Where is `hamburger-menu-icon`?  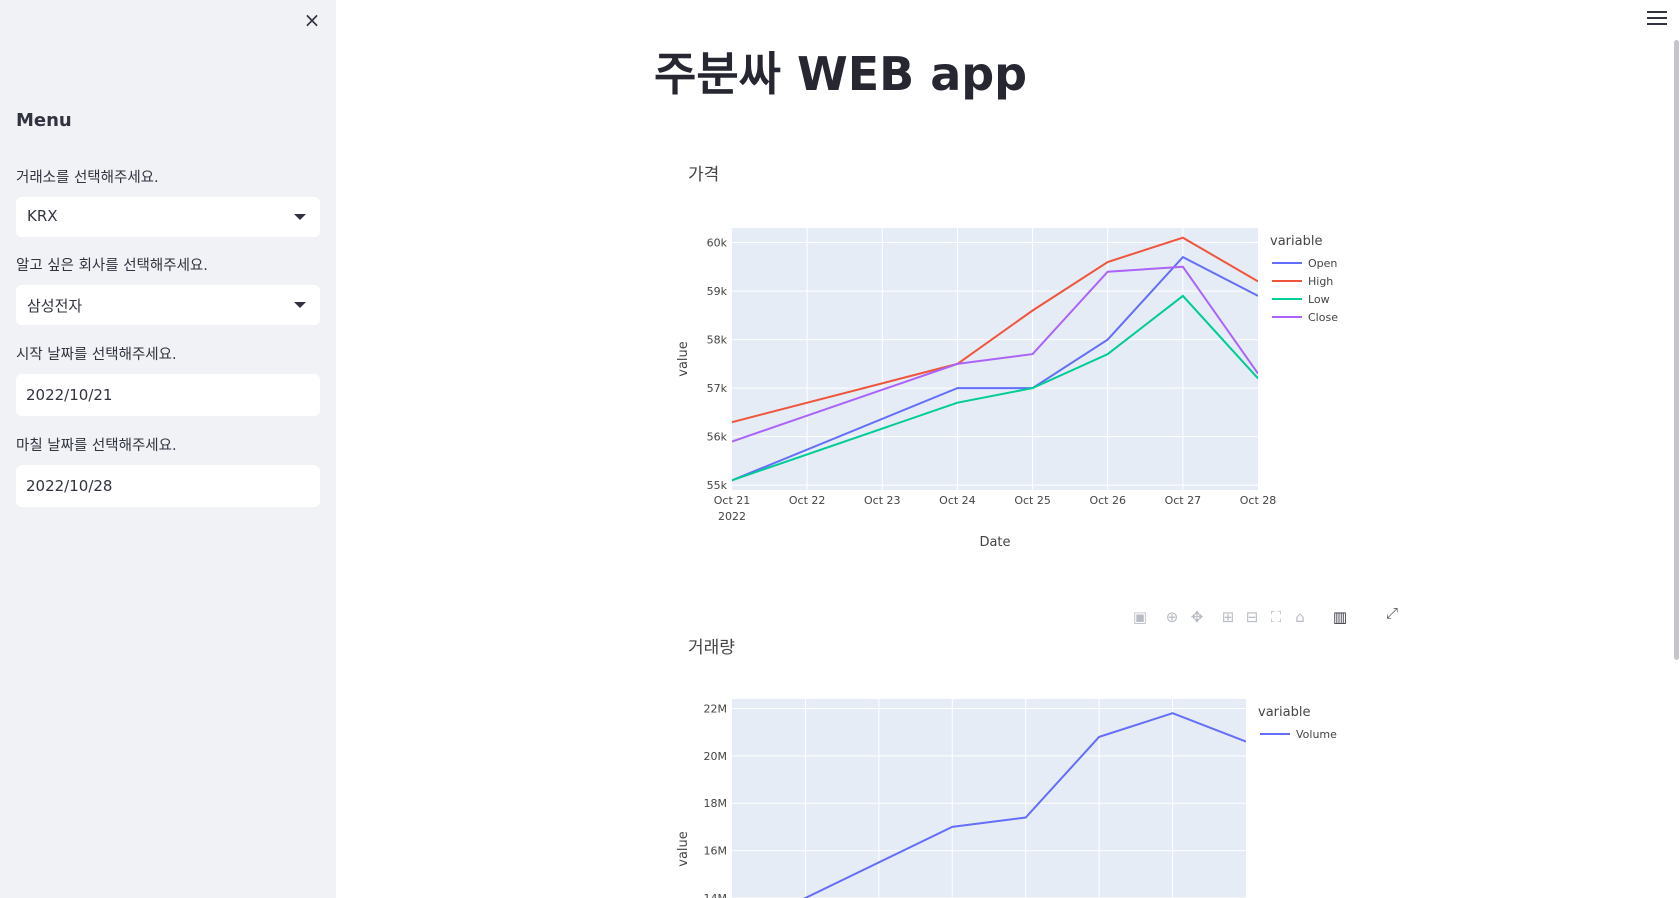
hamburger-menu-icon is located at coordinates (1657, 19).